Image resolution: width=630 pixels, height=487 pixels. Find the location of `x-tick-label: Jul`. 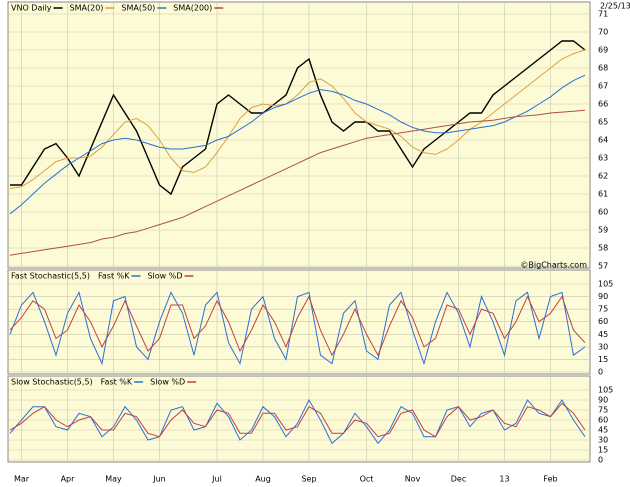

x-tick-label: Jul is located at coordinates (216, 479).